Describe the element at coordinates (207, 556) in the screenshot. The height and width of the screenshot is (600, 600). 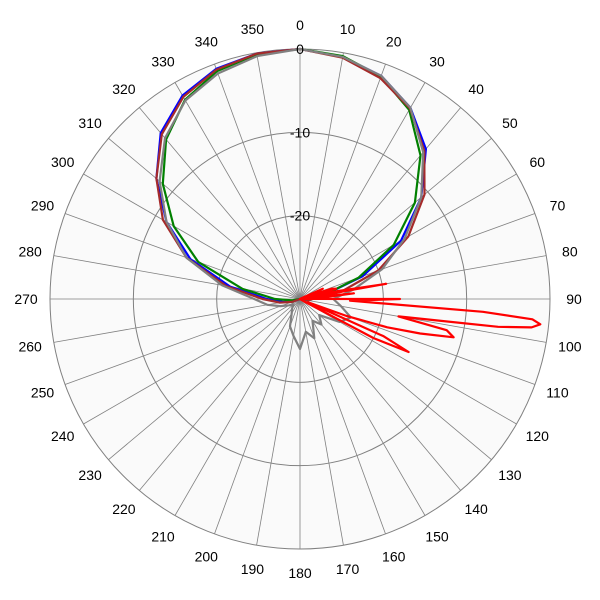
I see `angle-tick-label: 200` at that location.